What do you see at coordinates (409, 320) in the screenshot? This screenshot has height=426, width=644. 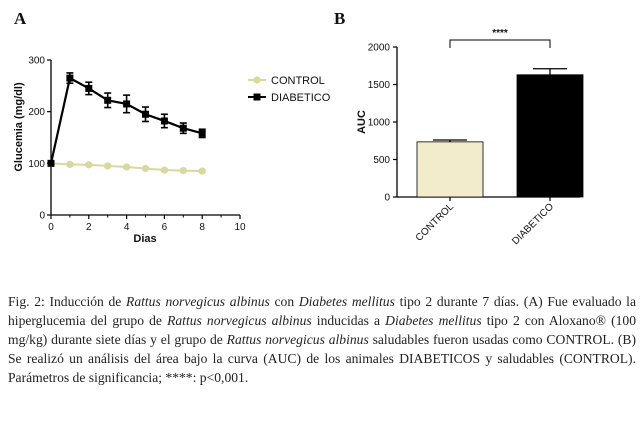 I see `caption-italic-text: Diabetes` at bounding box center [409, 320].